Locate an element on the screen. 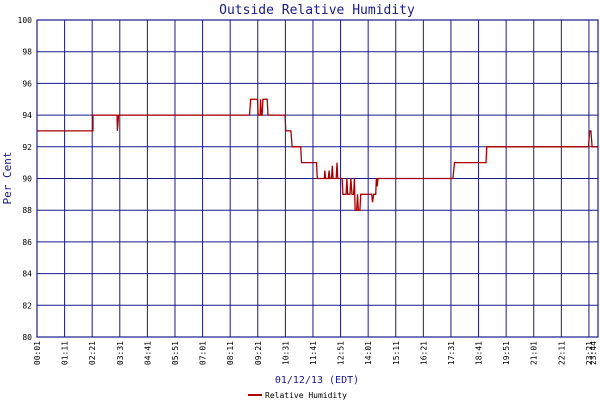  y-tick-label: 86 is located at coordinates (27, 242).